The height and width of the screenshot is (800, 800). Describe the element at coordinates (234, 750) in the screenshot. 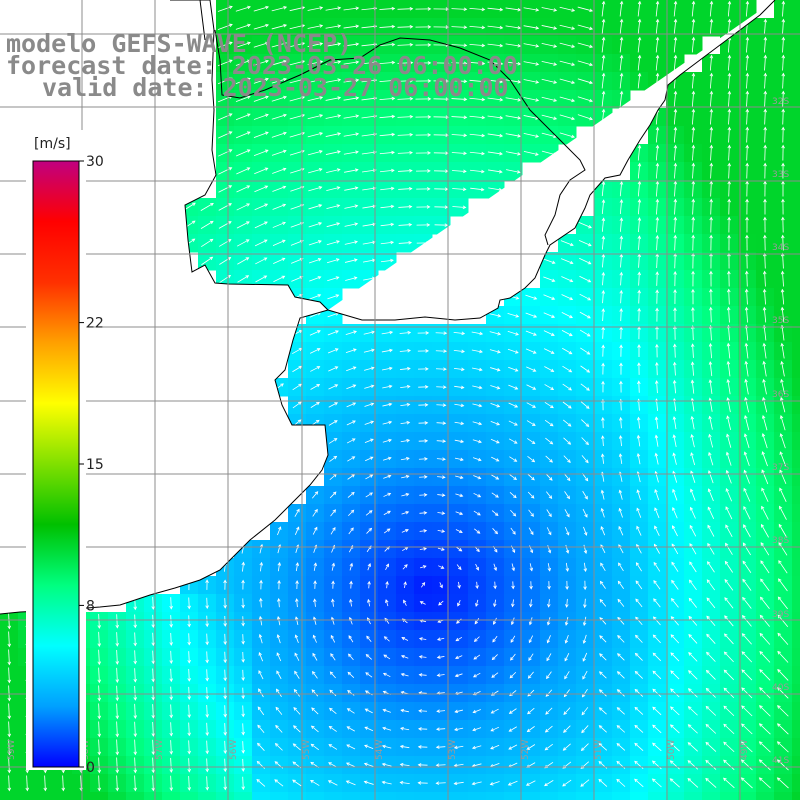

I see `lon-label: 56W` at that location.